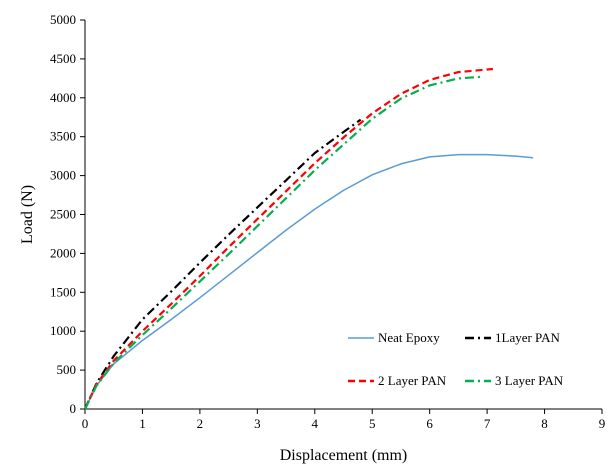 The height and width of the screenshot is (468, 609). I want to click on y-tick-label: 1000, so click(63, 330).